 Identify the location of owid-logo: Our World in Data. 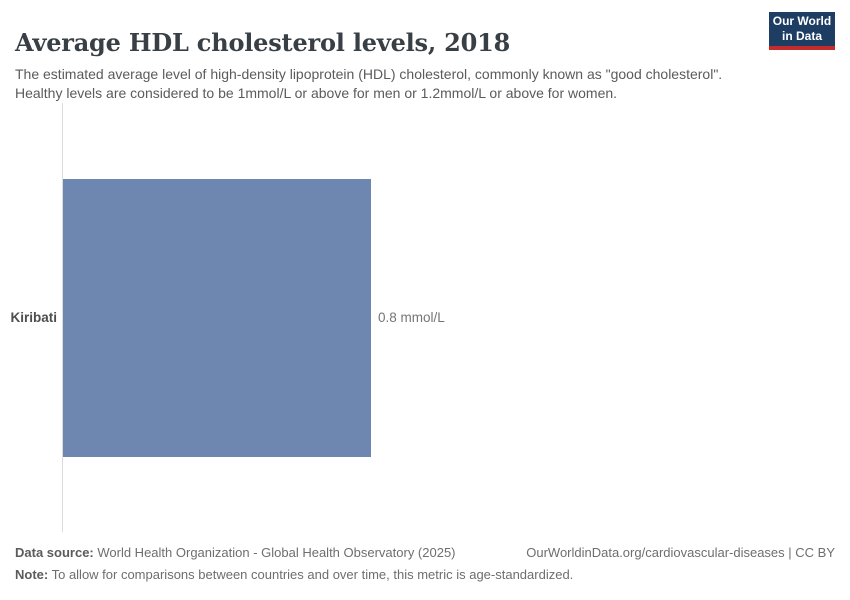
(802, 31).